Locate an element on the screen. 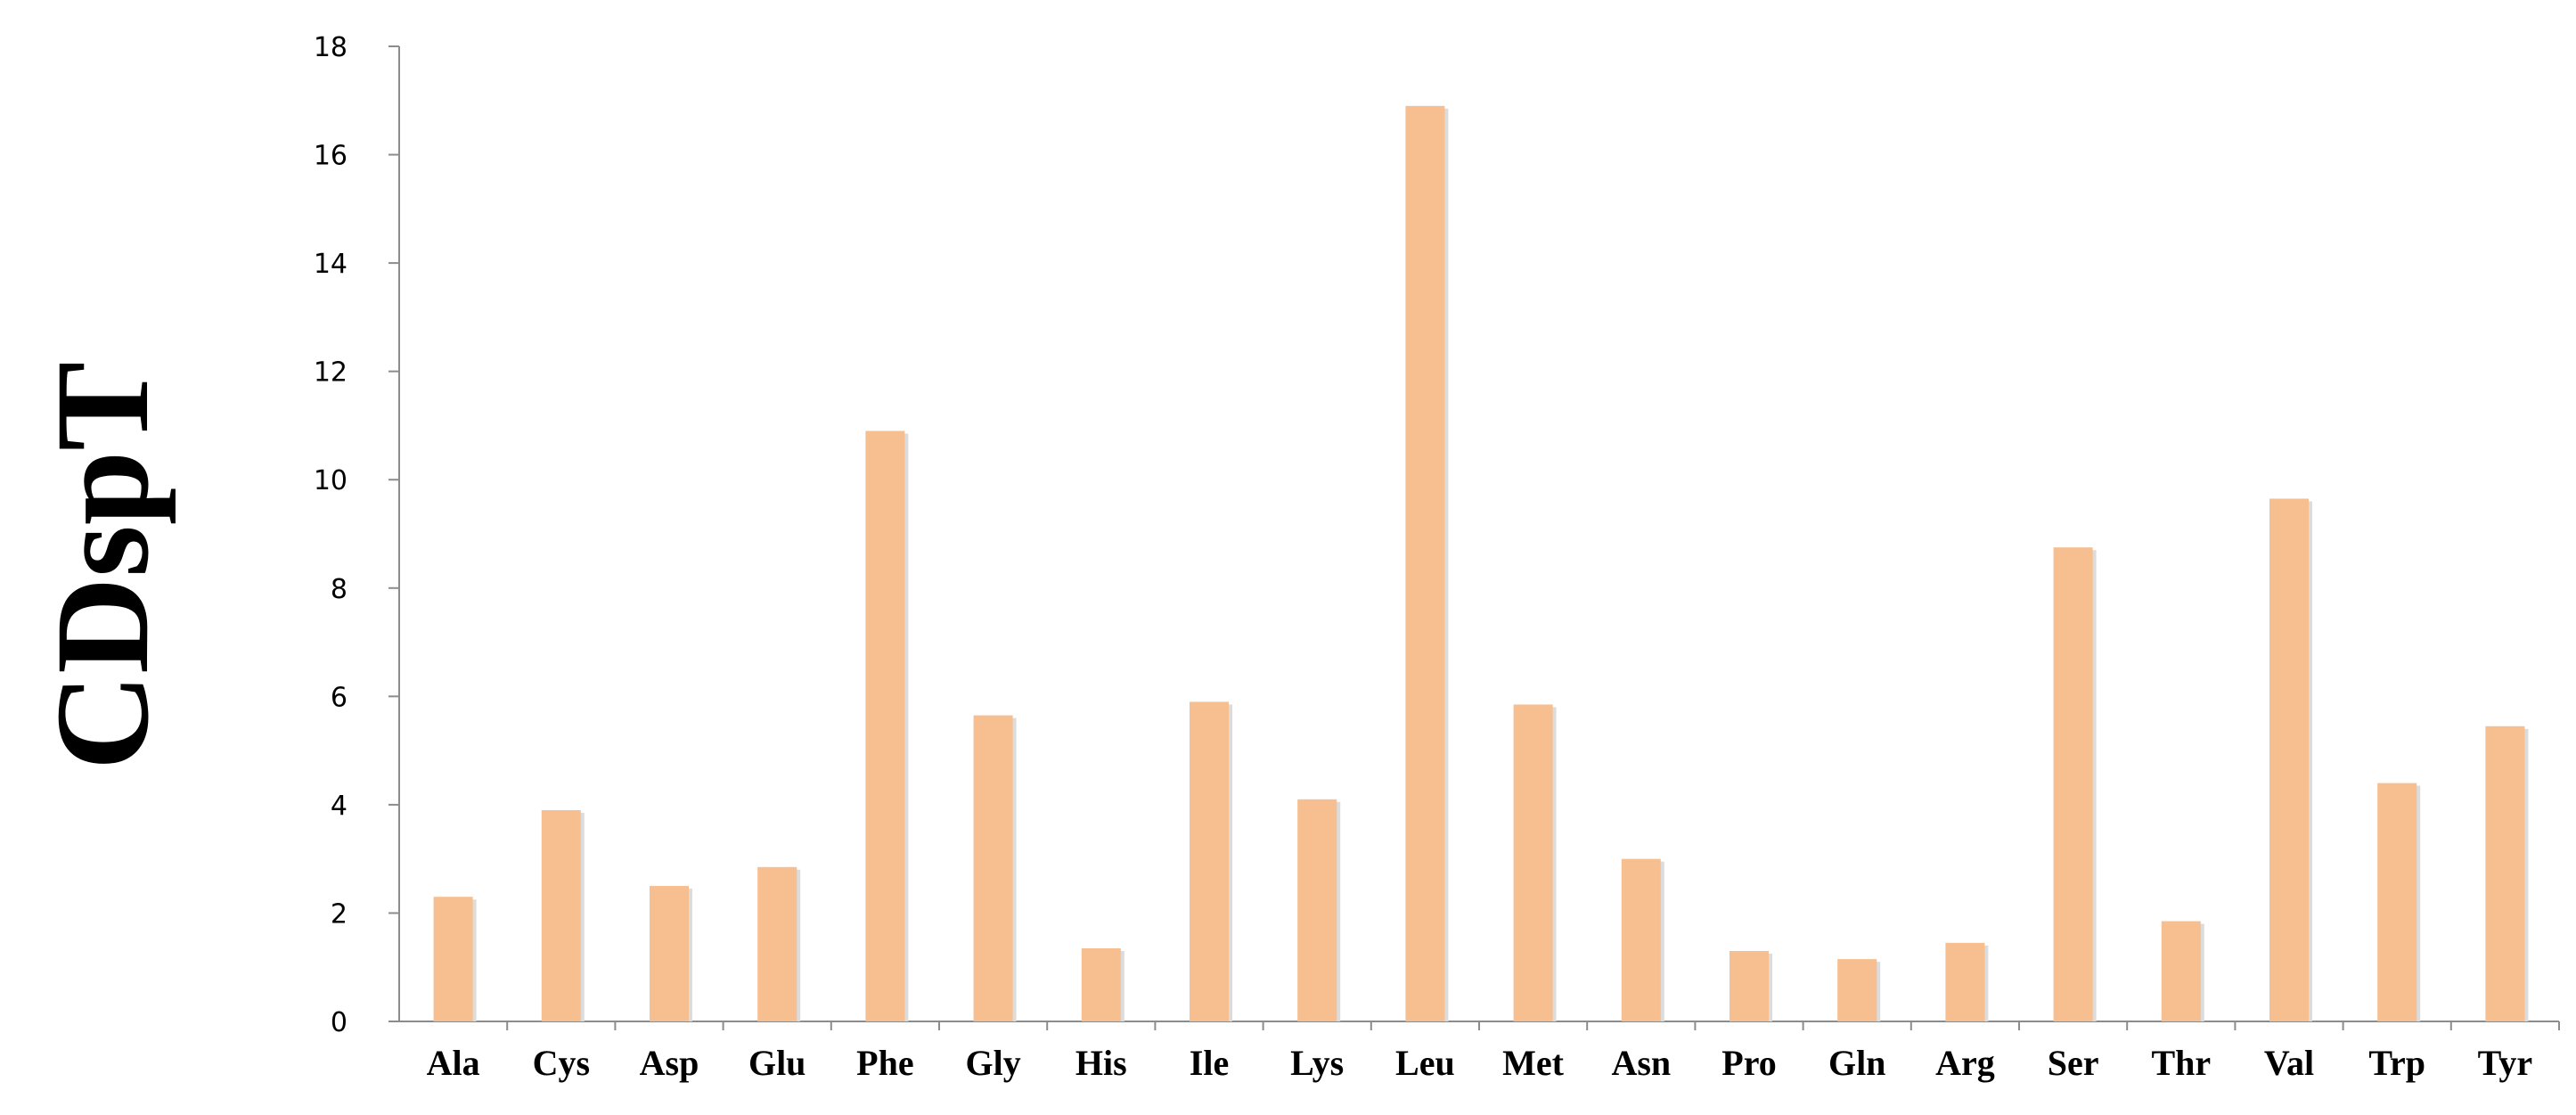 This screenshot has width=2576, height=1115. bar-thr is located at coordinates (2181, 971).